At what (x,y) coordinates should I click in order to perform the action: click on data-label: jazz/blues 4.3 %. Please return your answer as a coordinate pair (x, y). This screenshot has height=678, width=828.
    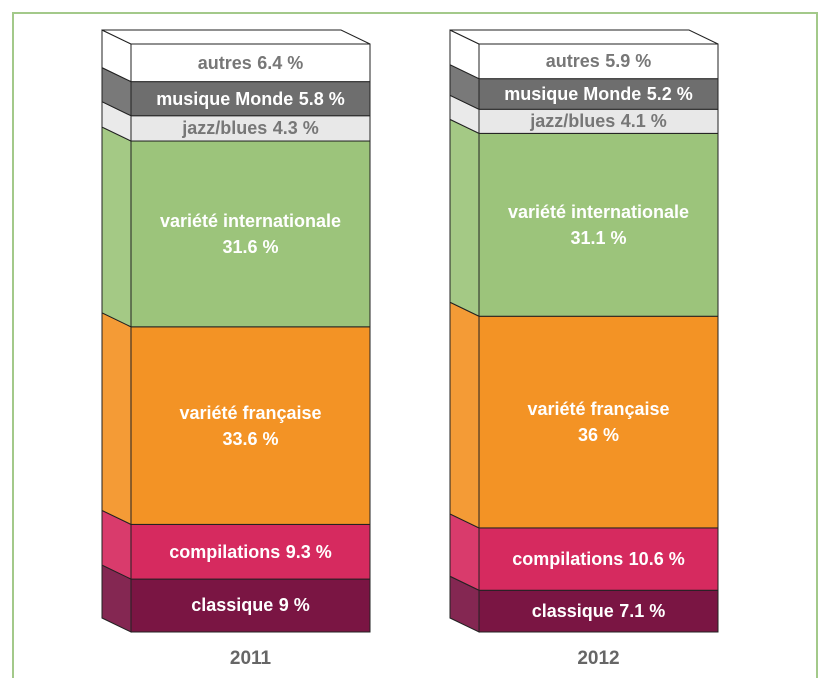
    Looking at the image, I should click on (250, 128).